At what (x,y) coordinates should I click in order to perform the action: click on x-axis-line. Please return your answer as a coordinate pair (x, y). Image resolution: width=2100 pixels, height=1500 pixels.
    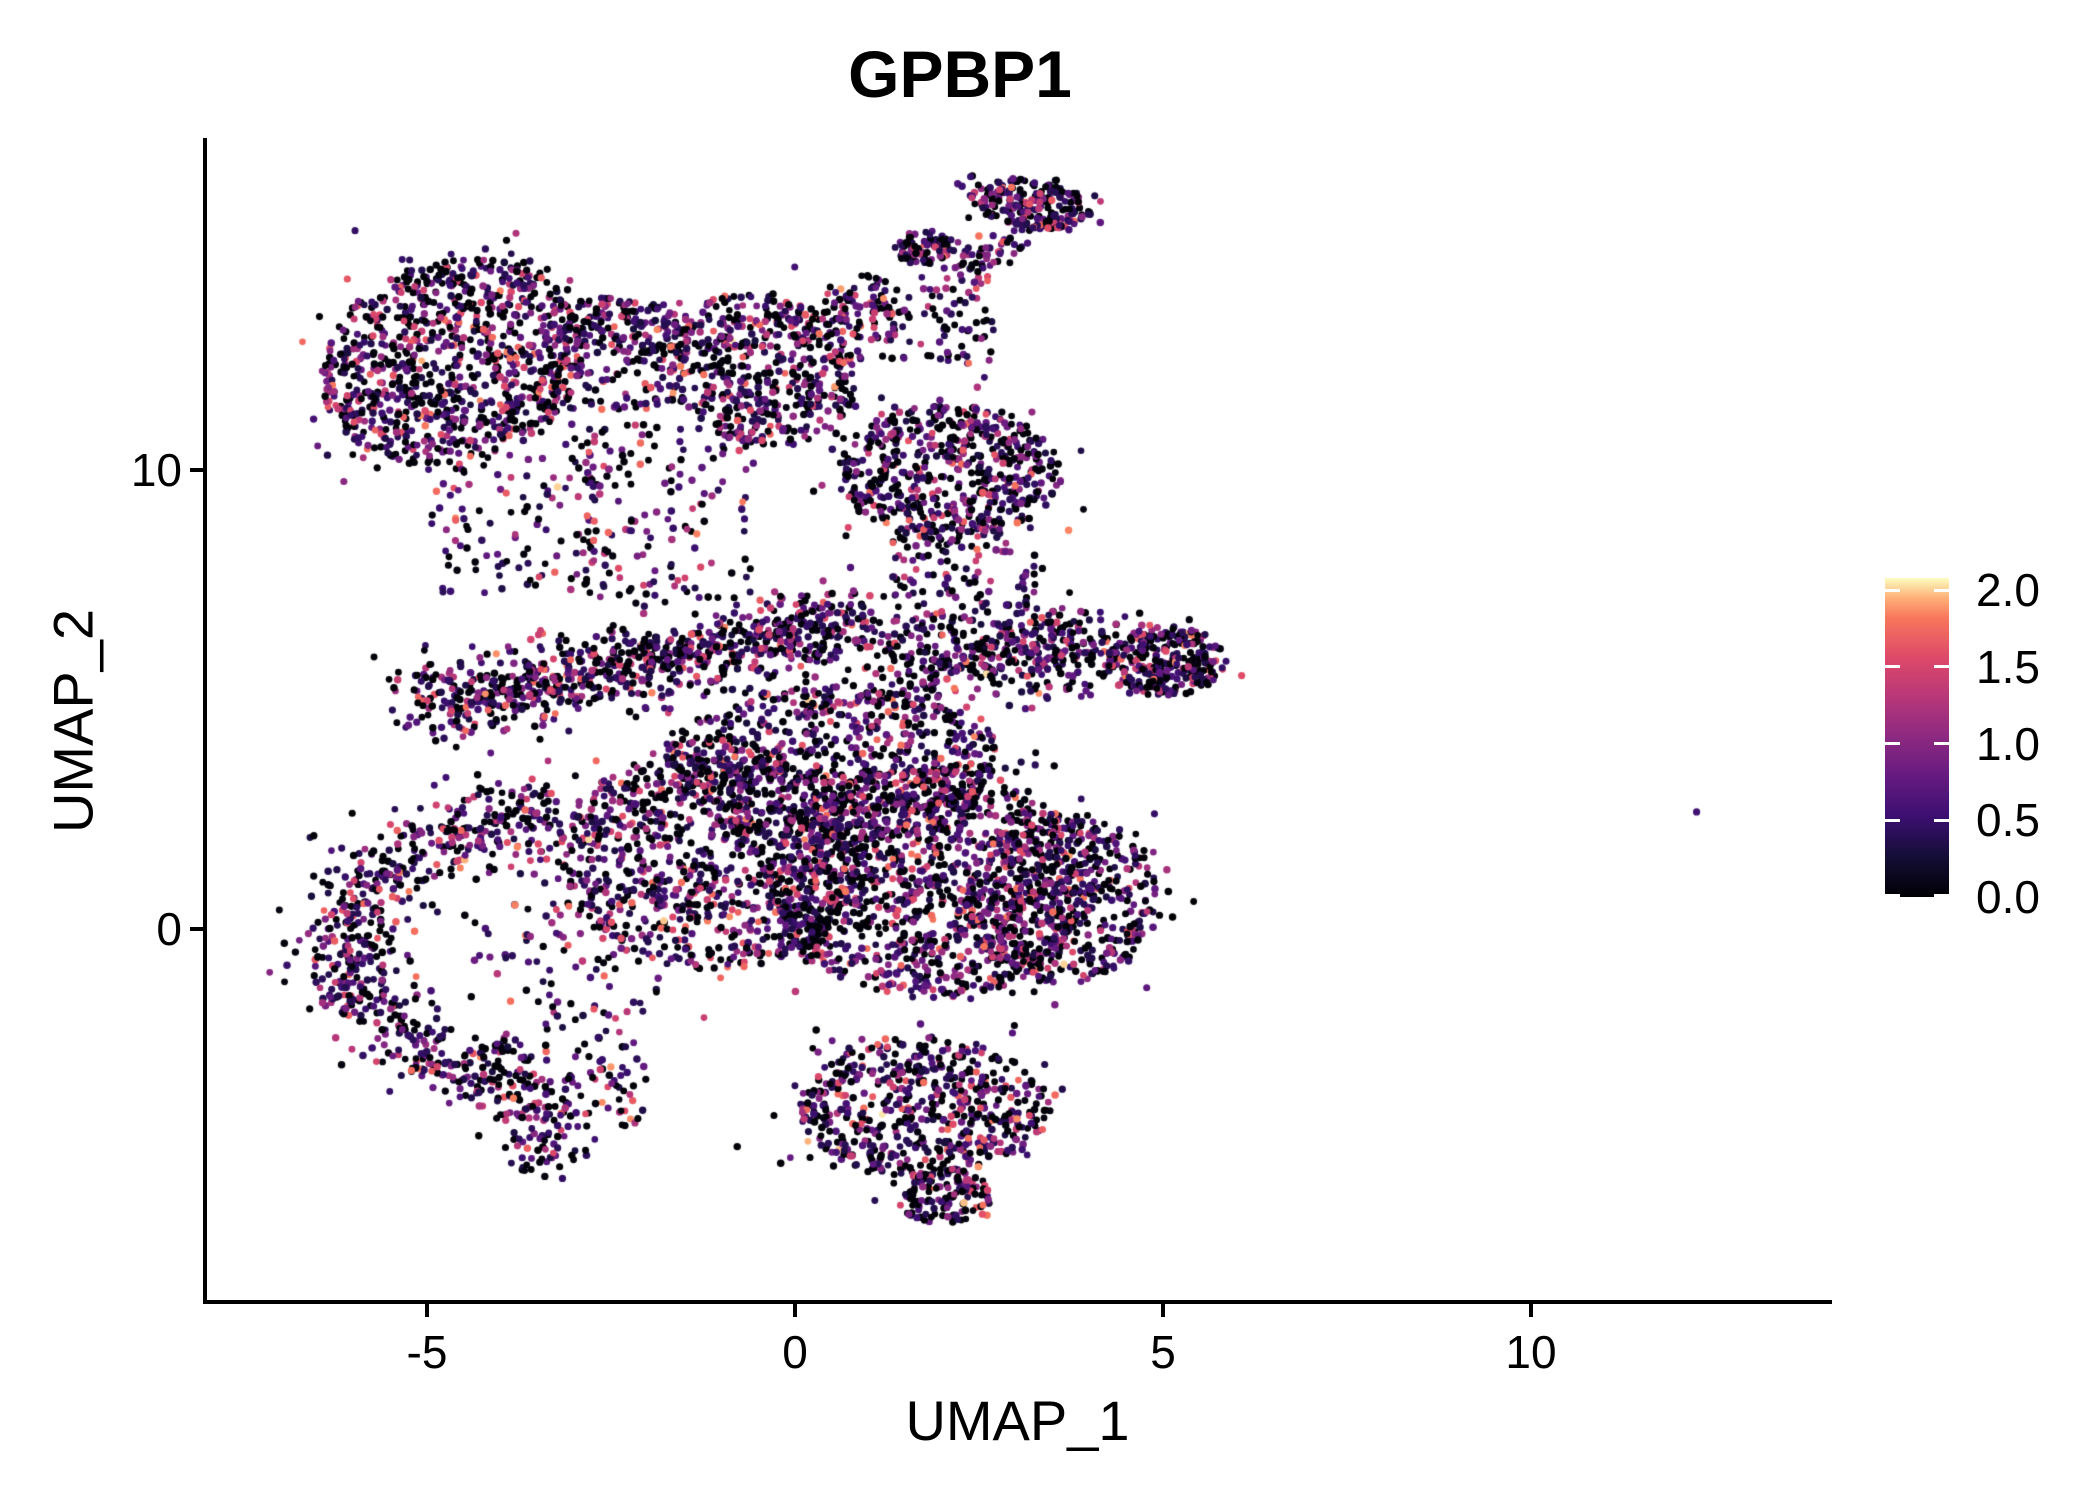
    Looking at the image, I should click on (1017, 1302).